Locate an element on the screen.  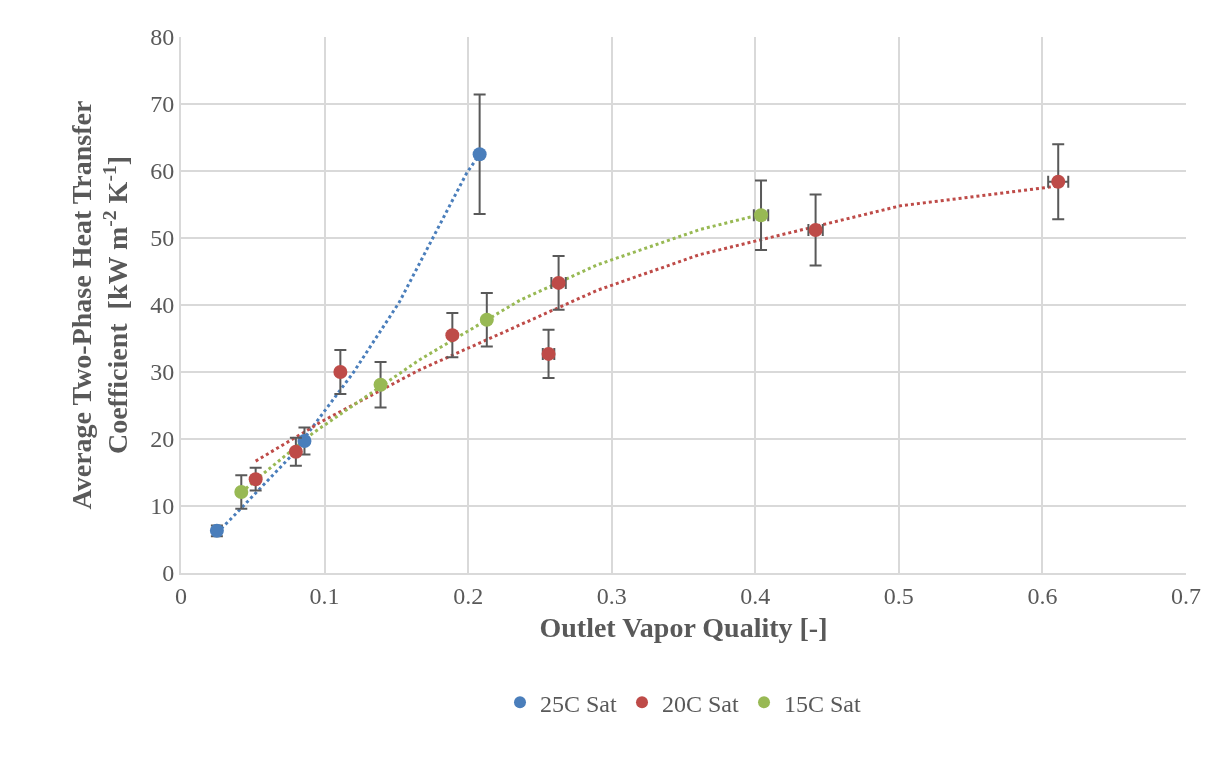
legend-label: 15C Sat is located at coordinates (823, 703).